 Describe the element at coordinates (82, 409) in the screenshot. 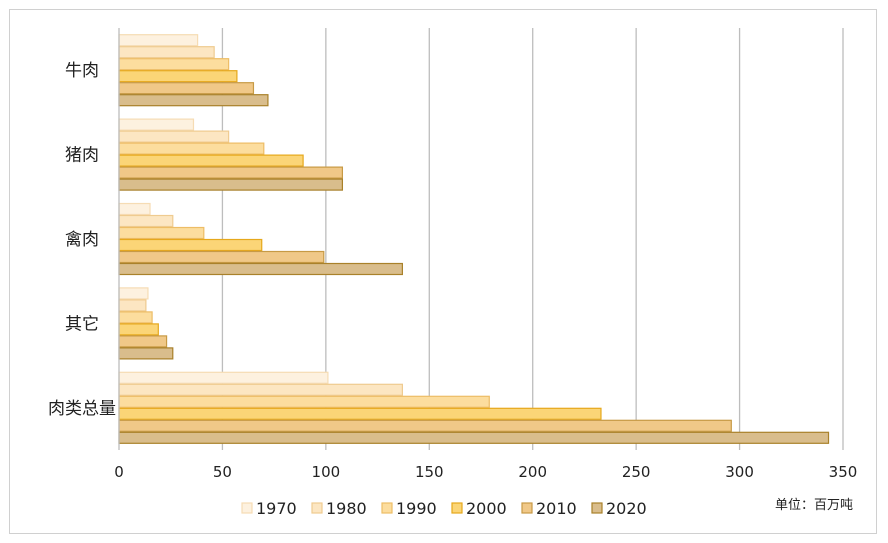

I see `category-label: 肉类总量` at that location.